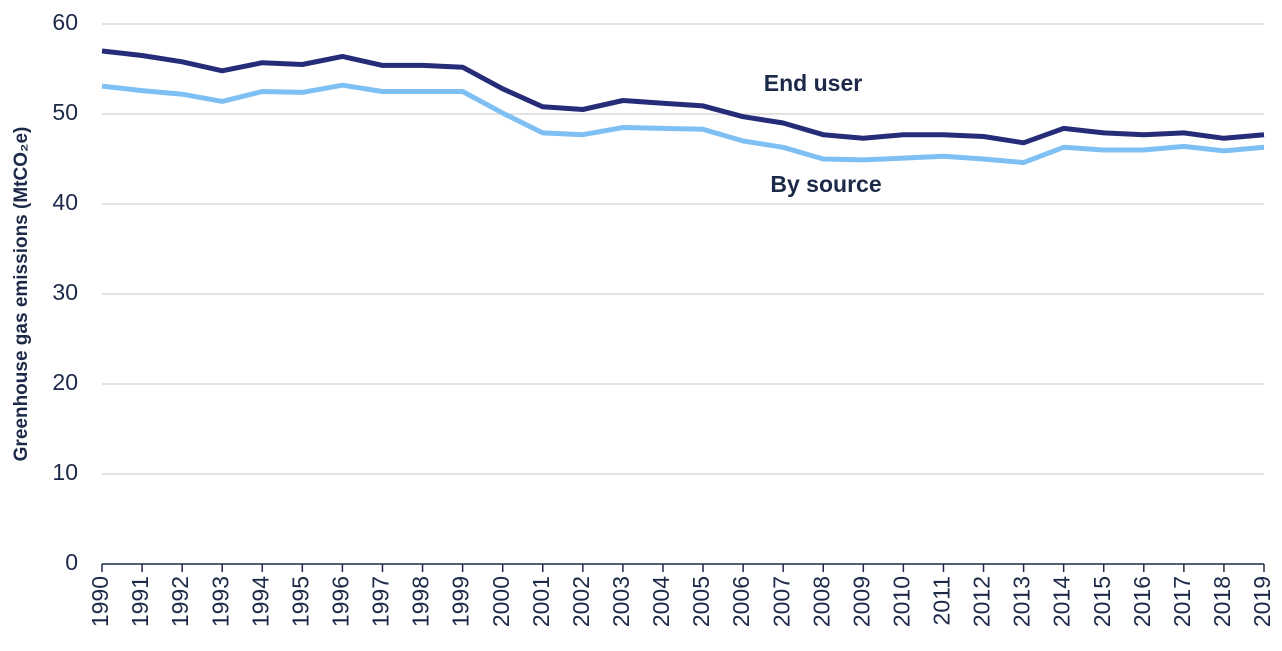 Image resolution: width=1282 pixels, height=651 pixels. I want to click on x-tick-label: 1991, so click(140, 601).